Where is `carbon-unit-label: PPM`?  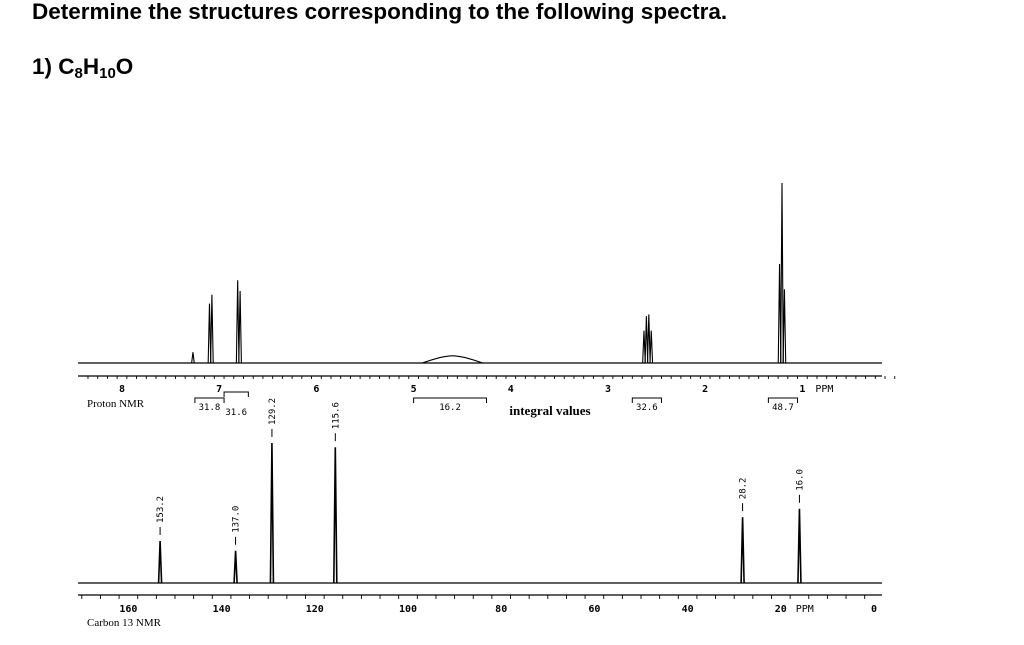
carbon-unit-label: PPM is located at coordinates (805, 609).